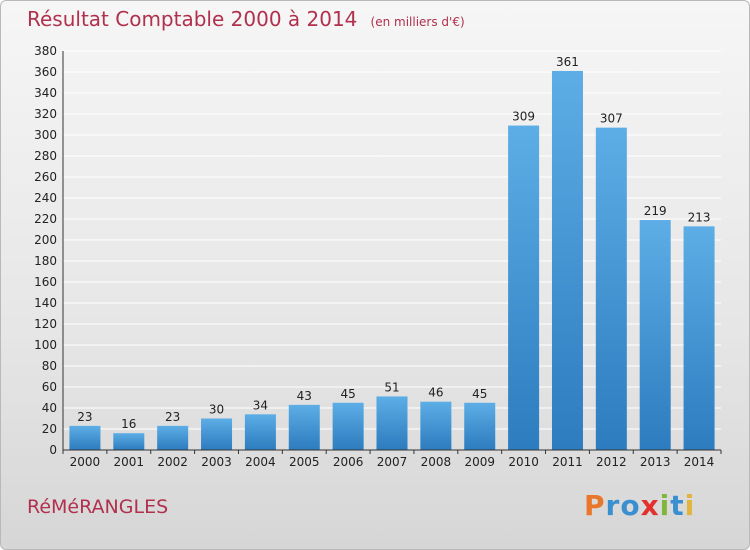 The image size is (750, 550). I want to click on data-label: 34, so click(260, 405).